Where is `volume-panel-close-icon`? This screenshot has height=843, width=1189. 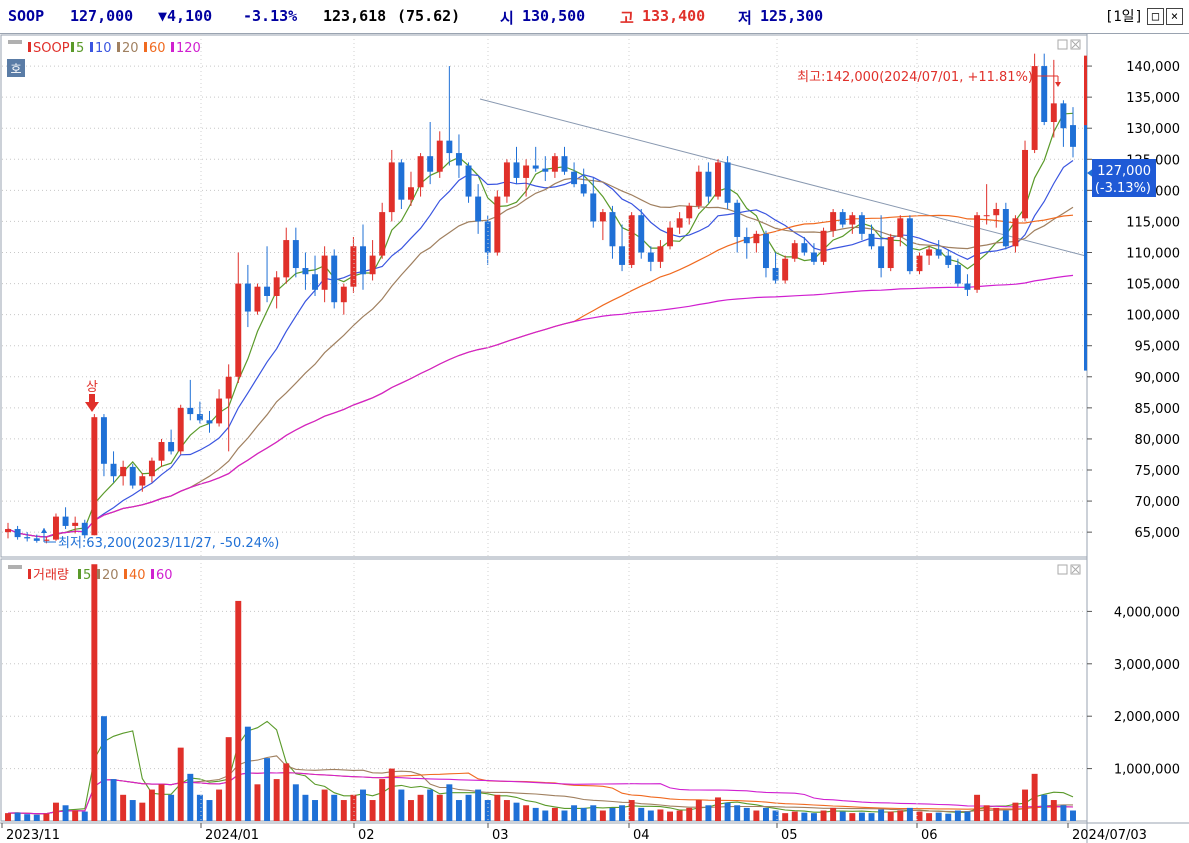 volume-panel-close-icon is located at coordinates (1075, 569).